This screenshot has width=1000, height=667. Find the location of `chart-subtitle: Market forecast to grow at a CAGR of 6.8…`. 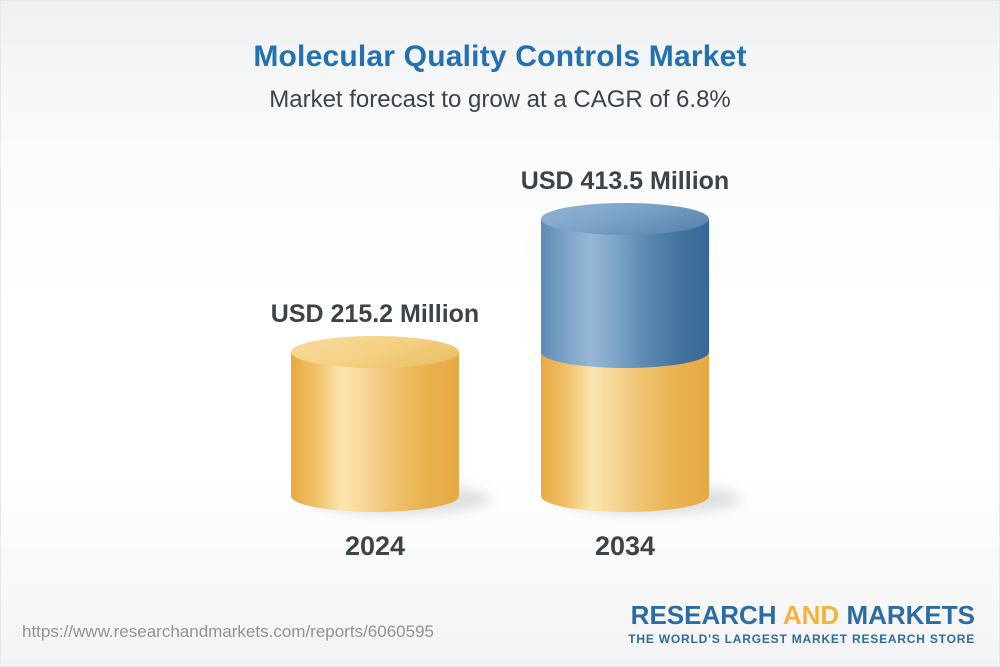

chart-subtitle: Market forecast to grow at a CAGR of 6.8… is located at coordinates (500, 99).